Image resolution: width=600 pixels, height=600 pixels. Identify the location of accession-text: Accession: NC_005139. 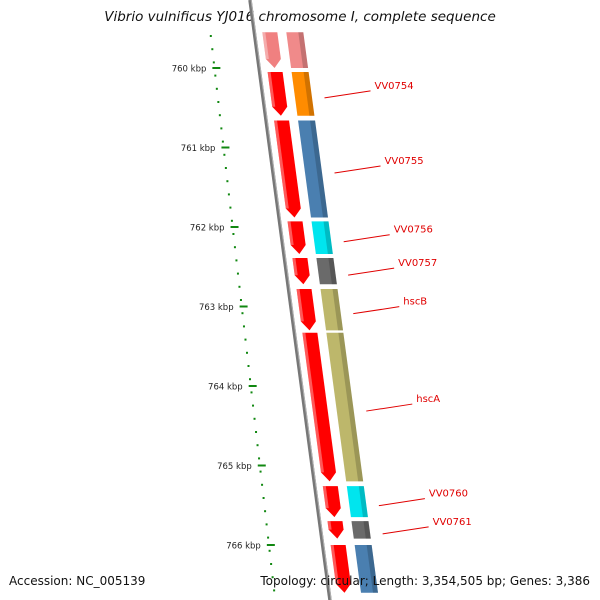
(77, 581).